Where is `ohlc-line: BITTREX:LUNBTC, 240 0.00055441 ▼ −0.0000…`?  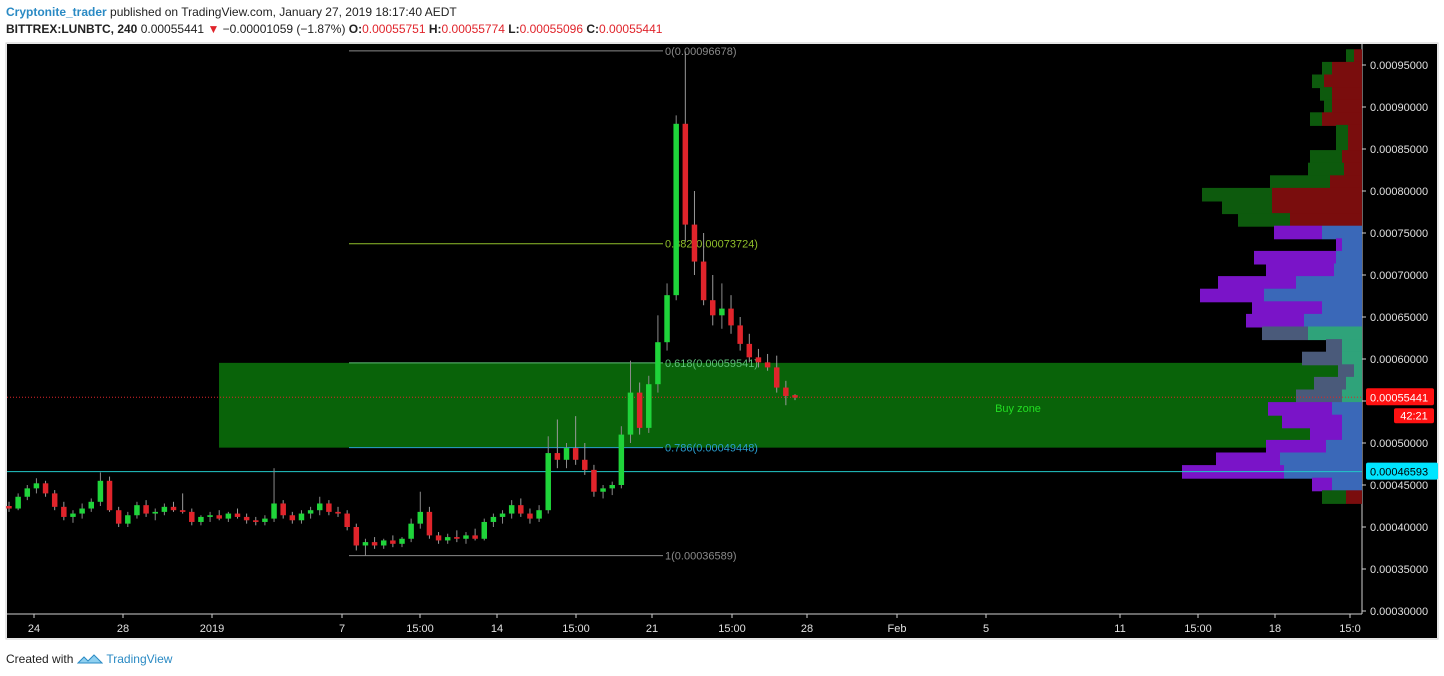 ohlc-line: BITTREX:LUNBTC, 240 0.00055441 ▼ −0.0000… is located at coordinates (721, 29).